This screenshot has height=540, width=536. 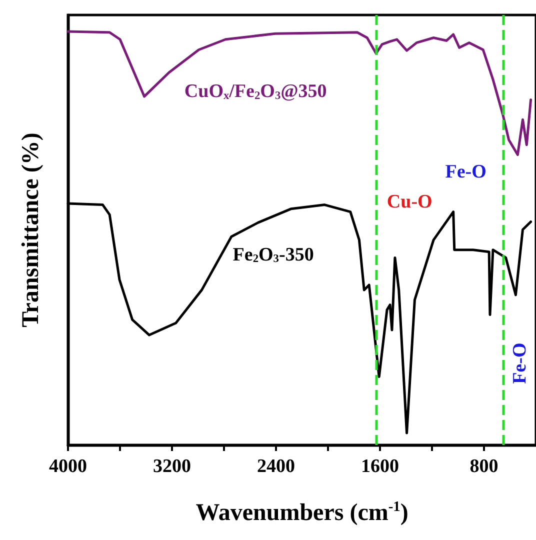 What do you see at coordinates (380, 466) in the screenshot?
I see `x-tick-label: 1600` at bounding box center [380, 466].